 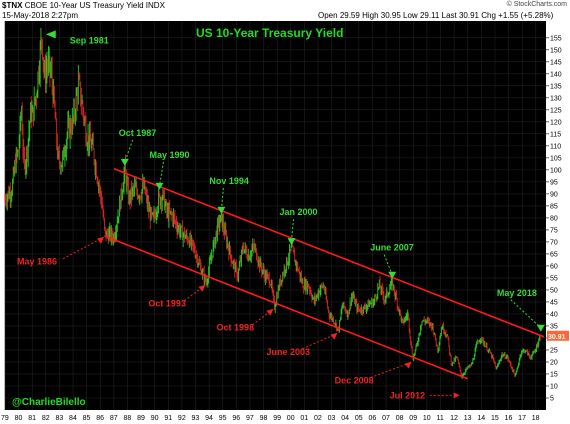 I want to click on x-tick-label: 17, so click(x=522, y=418).